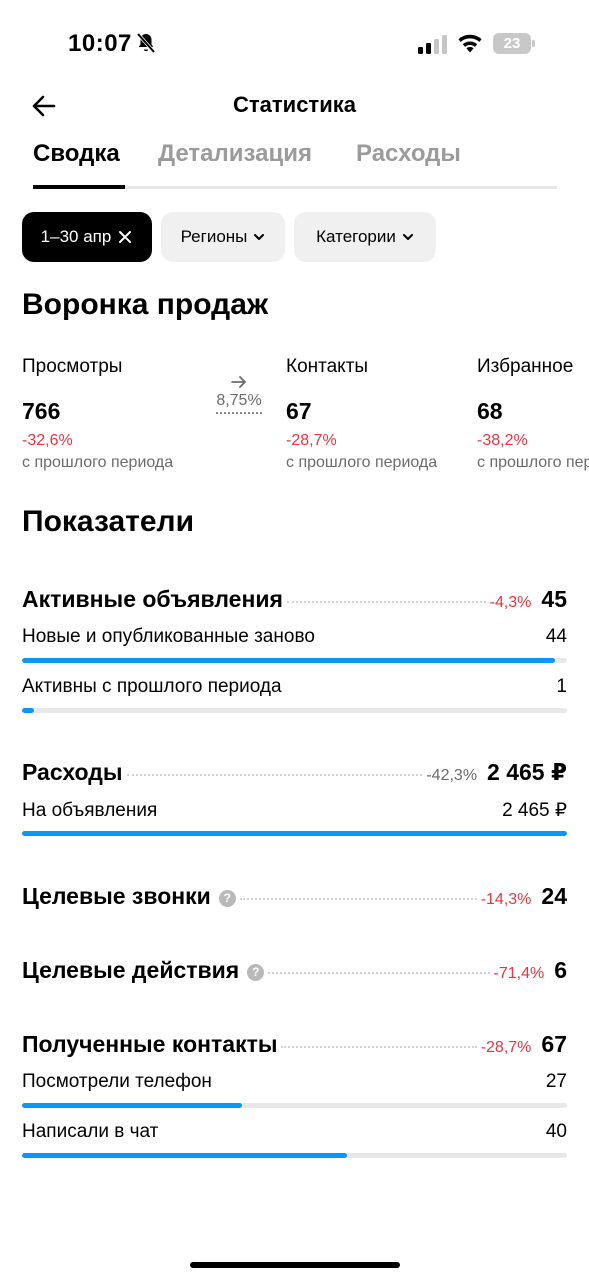 Image resolution: width=589 pixels, height=1280 pixels. I want to click on battery-body, so click(512, 43).